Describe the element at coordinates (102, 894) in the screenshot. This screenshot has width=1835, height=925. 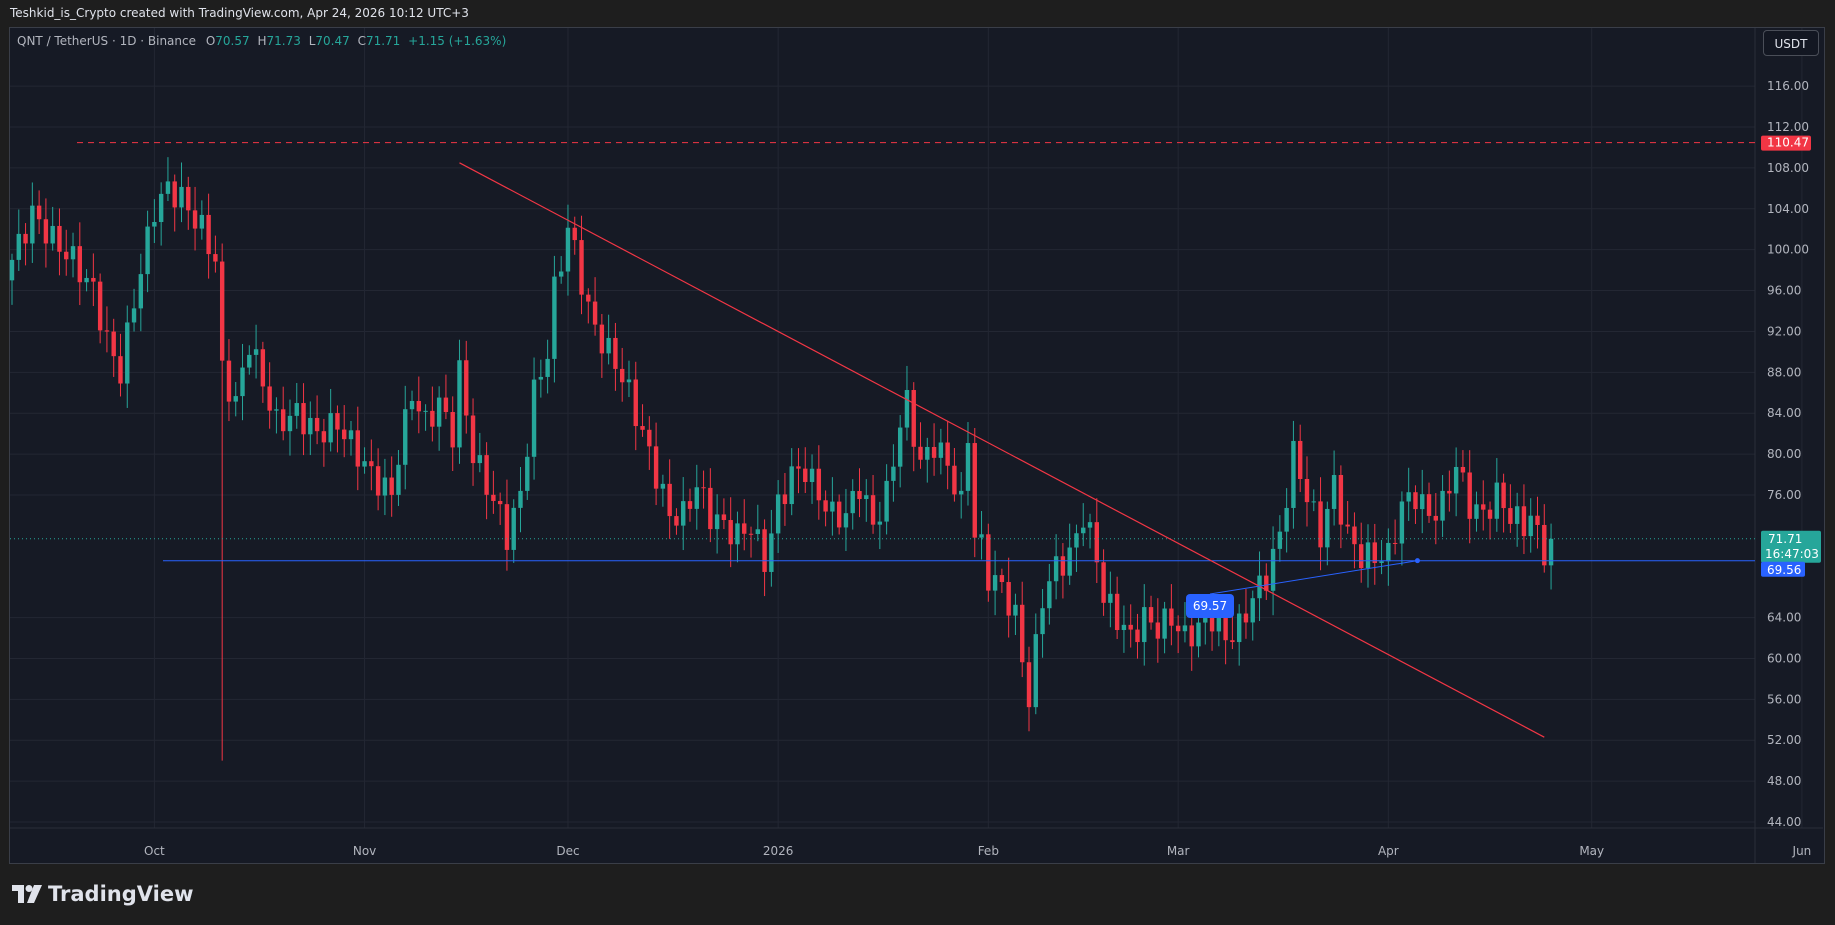
I see `tradingview-logo: TradingView` at that location.